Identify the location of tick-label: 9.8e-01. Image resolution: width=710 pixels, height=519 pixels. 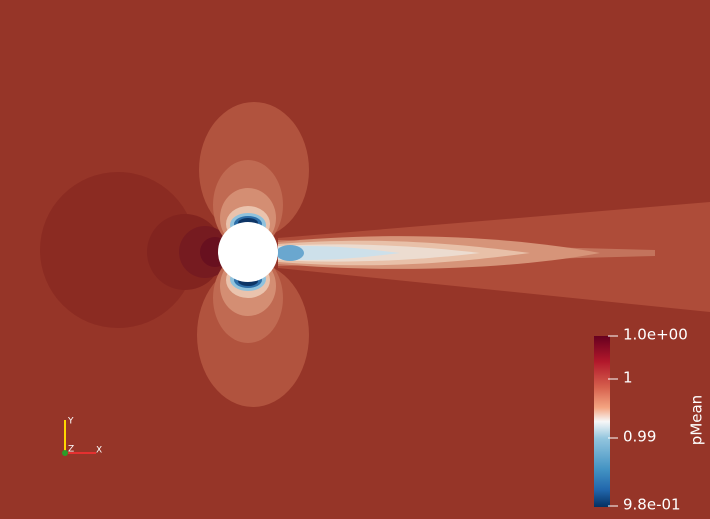
(652, 505).